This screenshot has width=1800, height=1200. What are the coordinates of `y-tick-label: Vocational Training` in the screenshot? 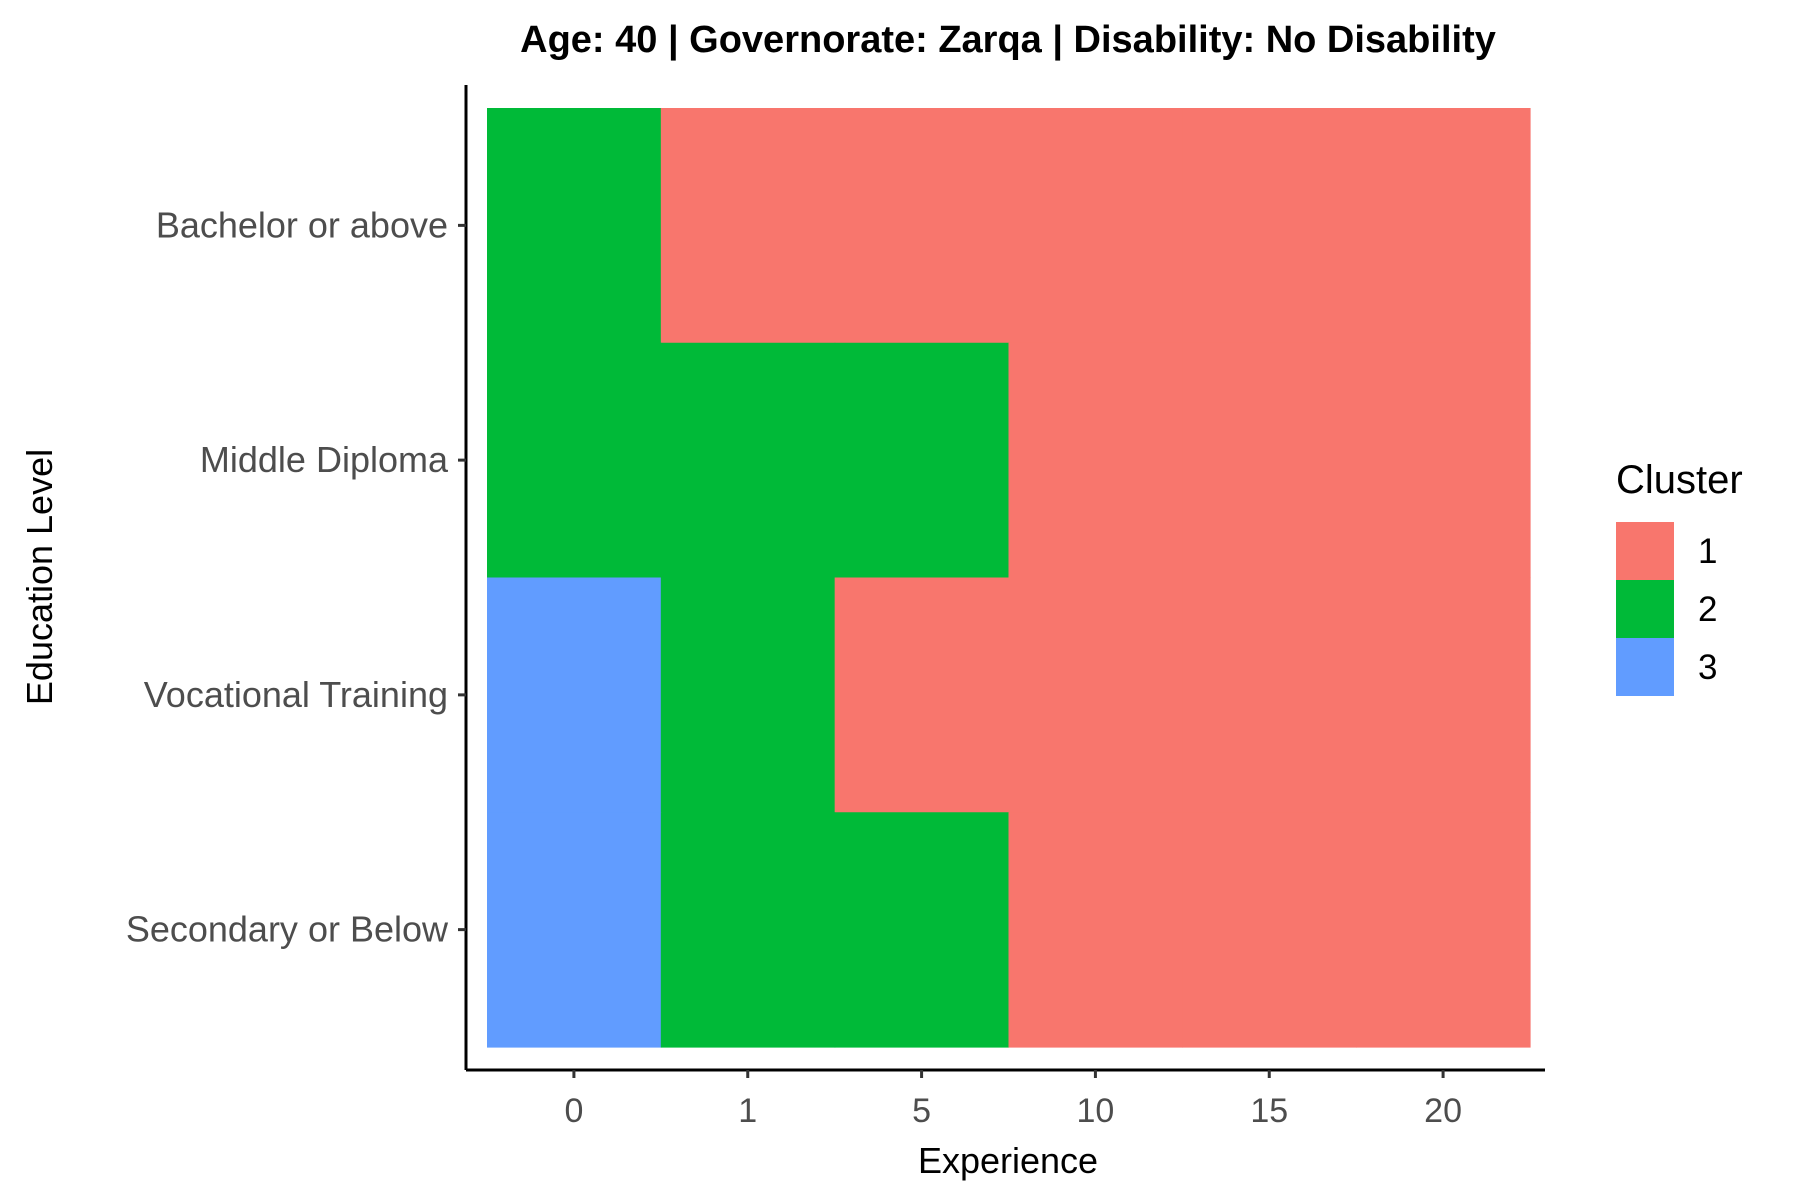 It's located at (296, 694).